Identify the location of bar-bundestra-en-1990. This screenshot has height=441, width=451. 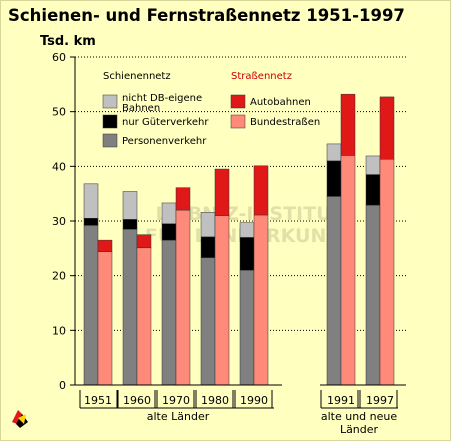
(261, 300).